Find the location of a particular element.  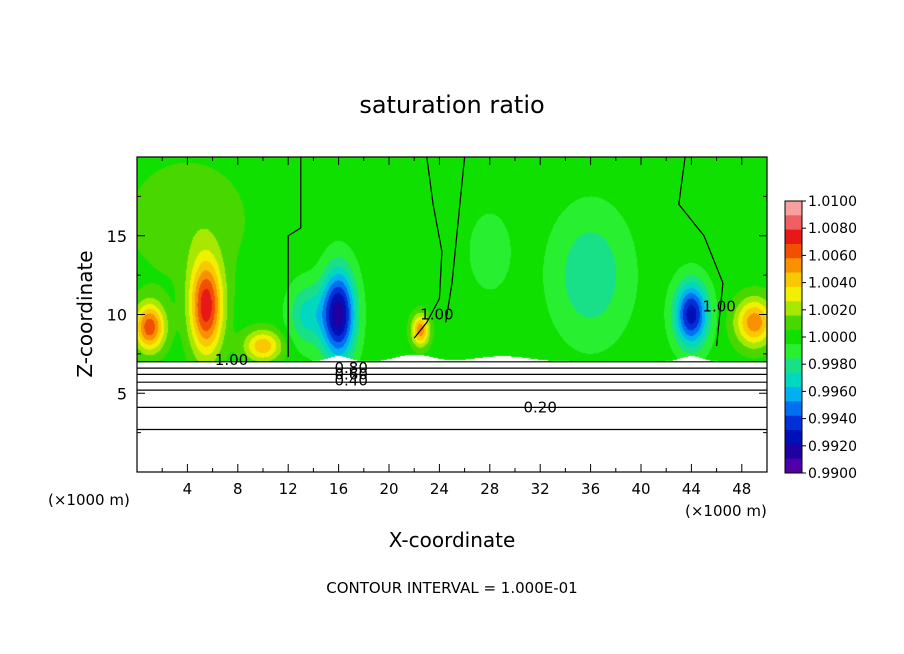

colorbar-label-10: 0.9900 is located at coordinates (832, 474).